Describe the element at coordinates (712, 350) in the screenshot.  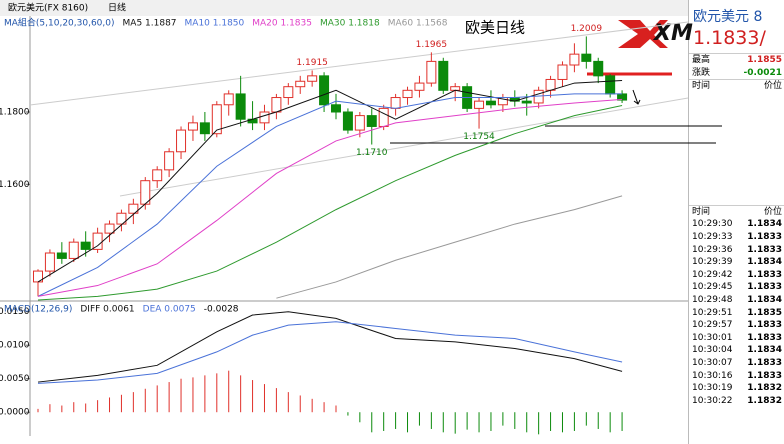
I see `tick-time: 10:30:04` at that location.